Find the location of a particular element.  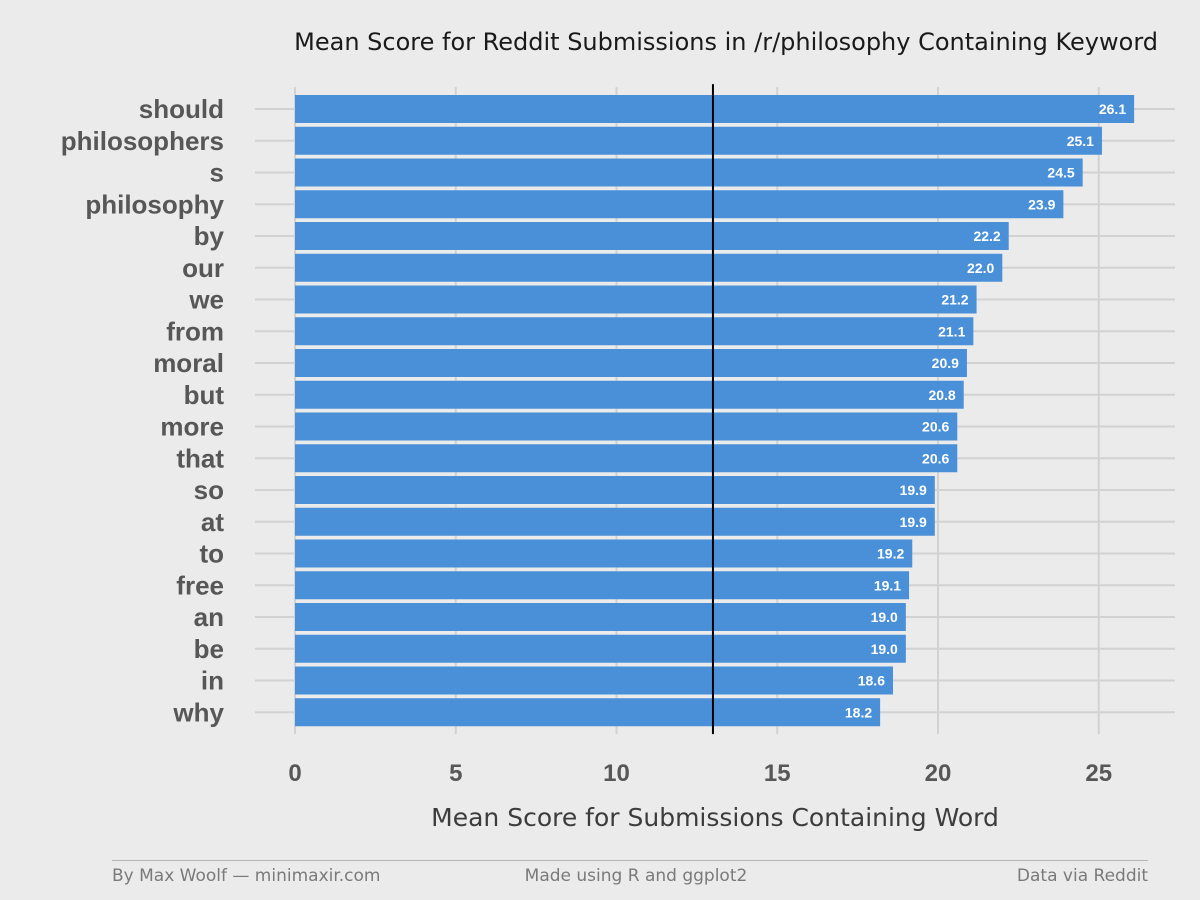

y-tick-label: should is located at coordinates (181, 109).